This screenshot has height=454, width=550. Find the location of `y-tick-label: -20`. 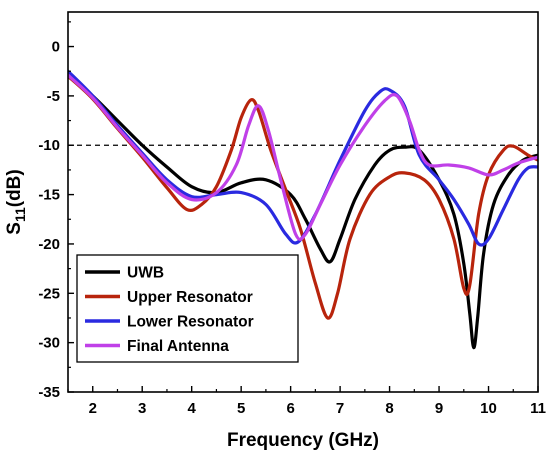

y-tick-label: -20 is located at coordinates (49, 244).